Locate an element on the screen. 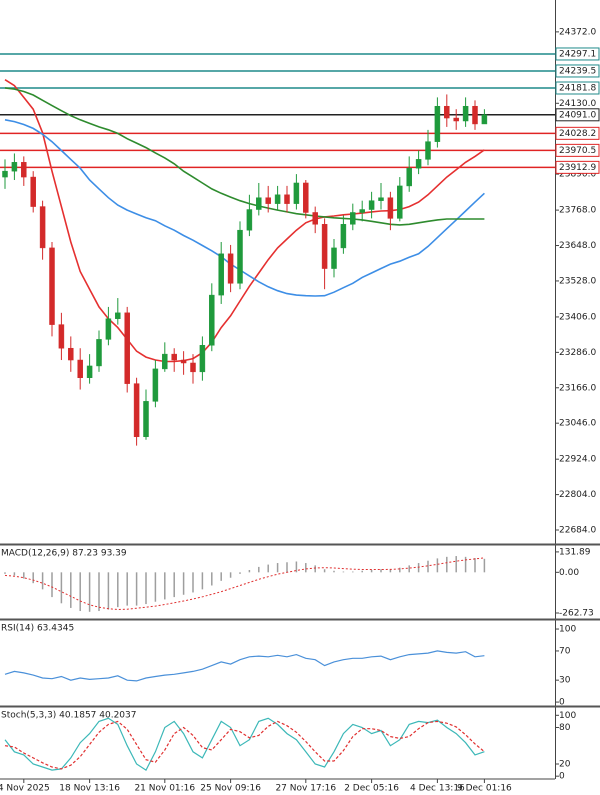 This screenshot has height=795, width=600. y-tick-label: 23046.0 is located at coordinates (577, 424).